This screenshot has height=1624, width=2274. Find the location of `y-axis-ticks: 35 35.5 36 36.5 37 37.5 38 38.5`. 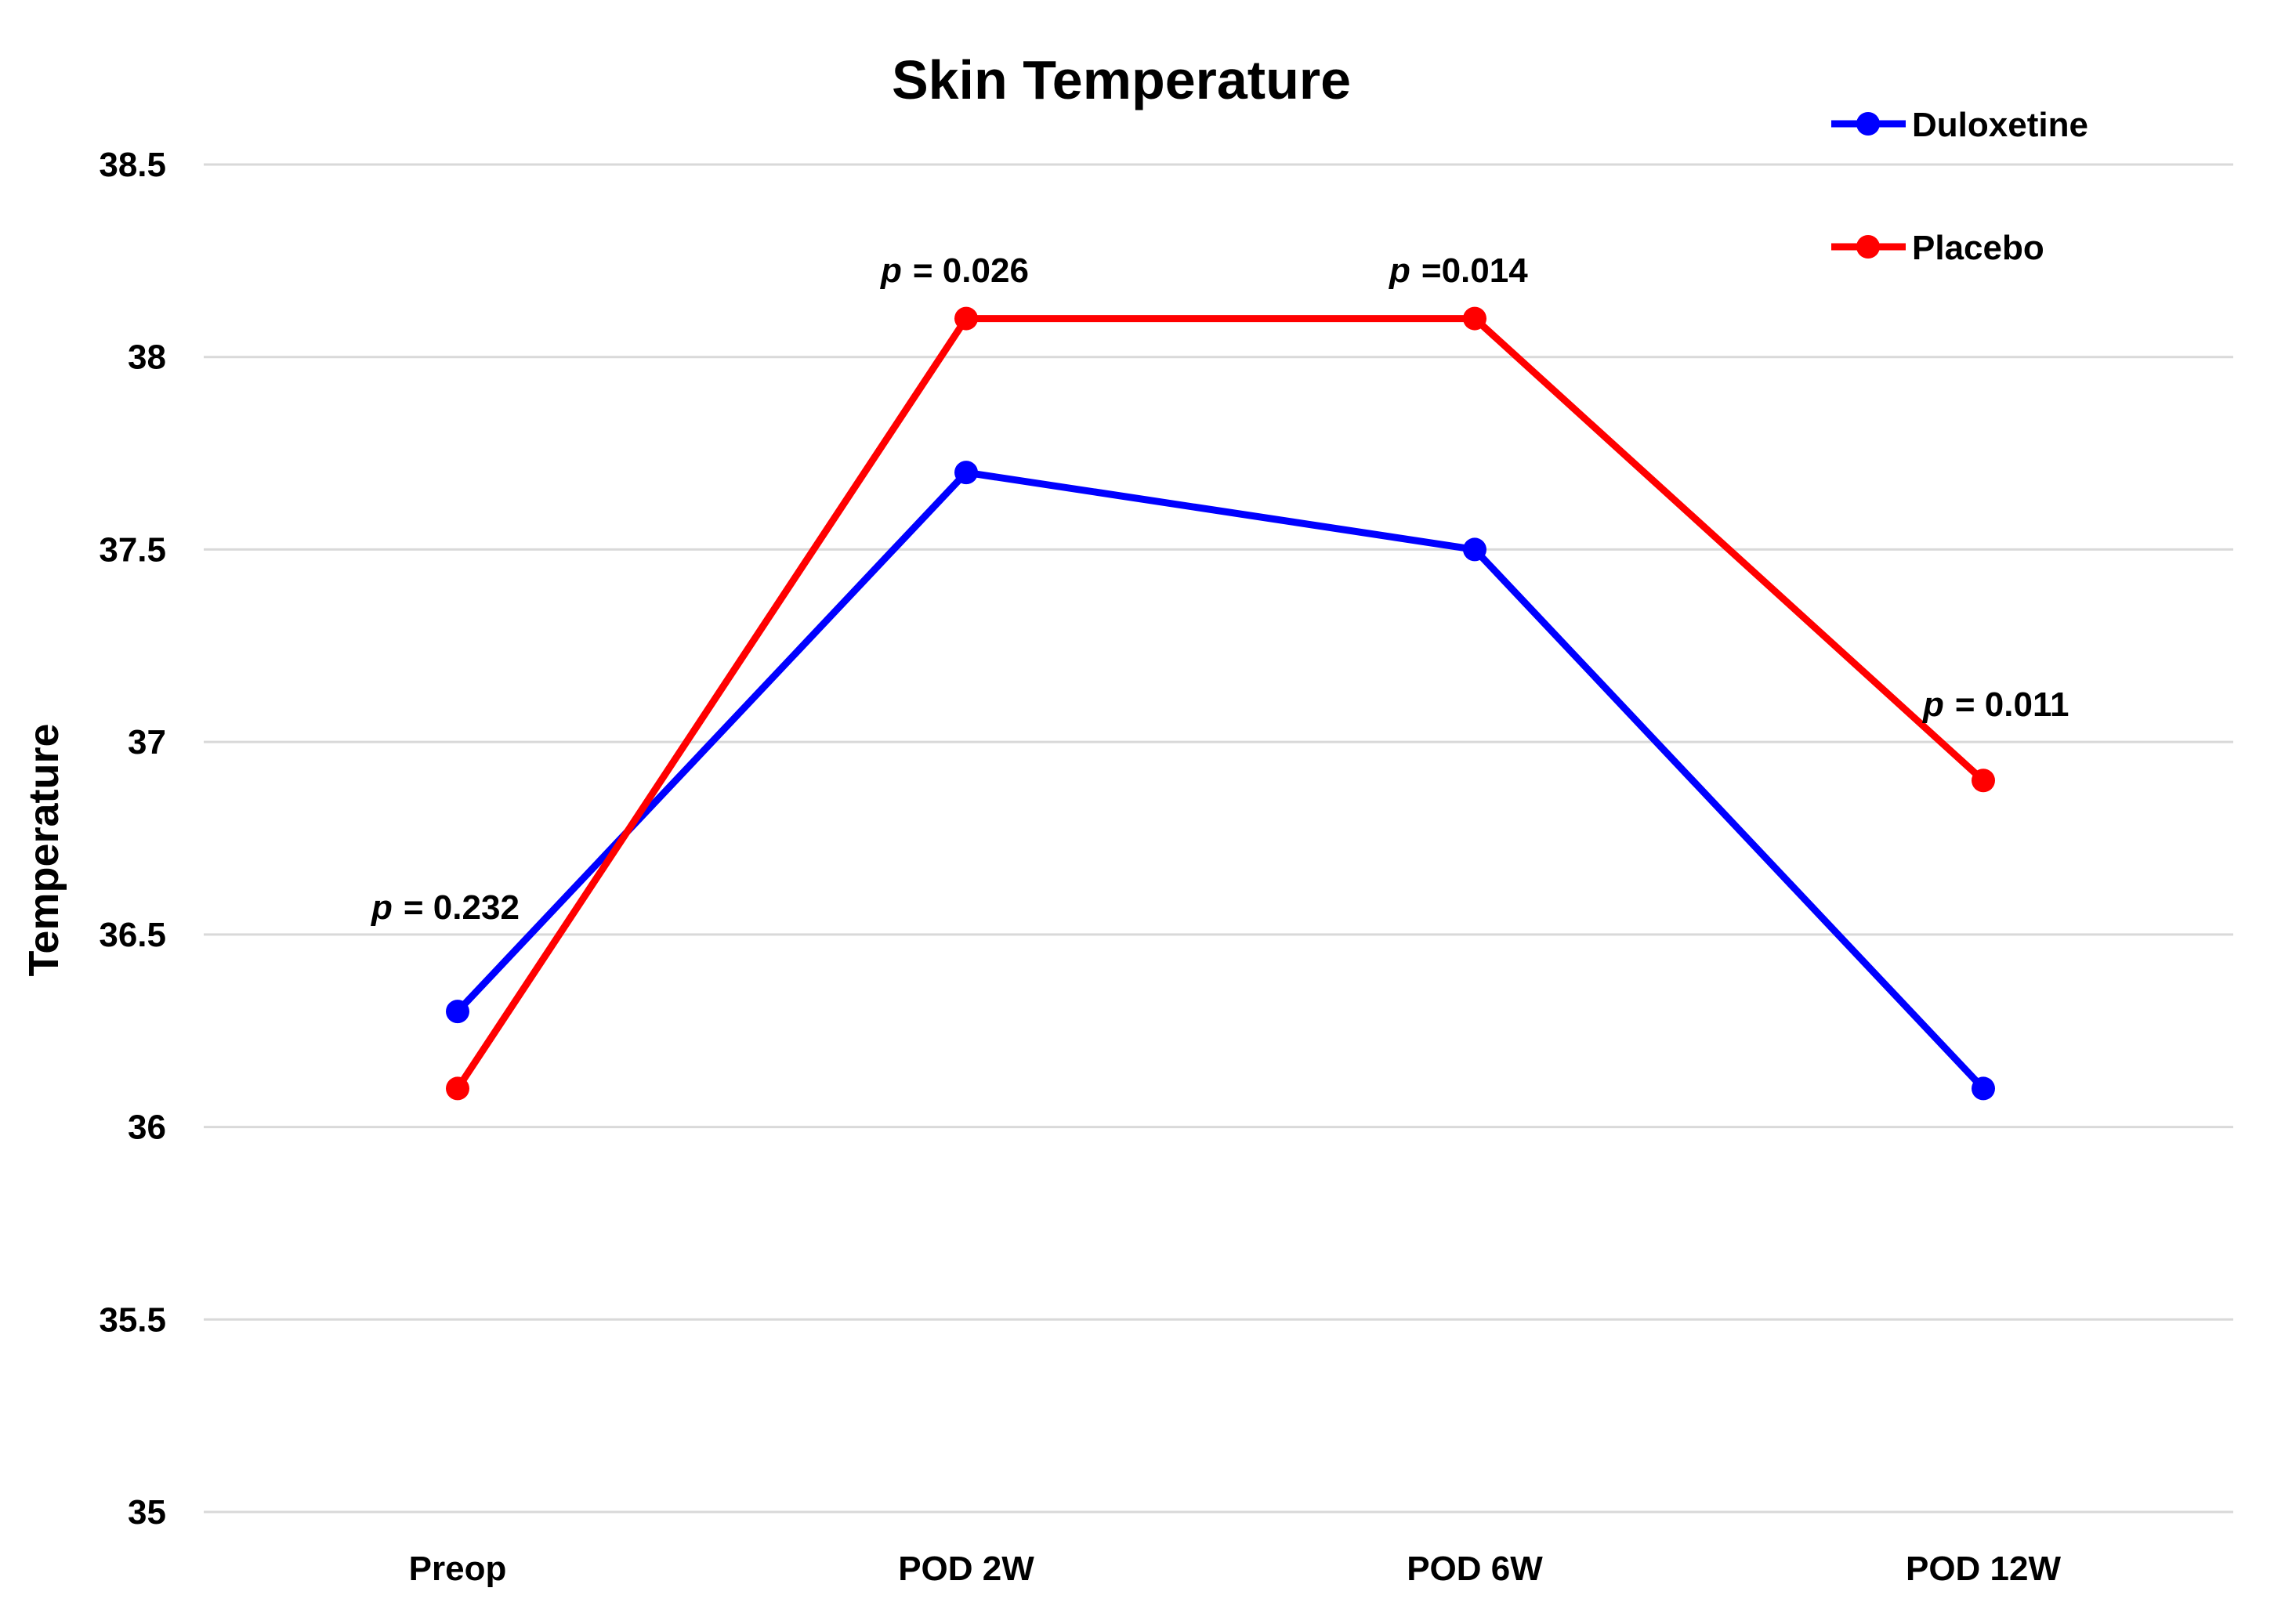

y-axis-ticks: 35 35.5 36 36.5 37 37.5 38 38.5 is located at coordinates (132, 839).